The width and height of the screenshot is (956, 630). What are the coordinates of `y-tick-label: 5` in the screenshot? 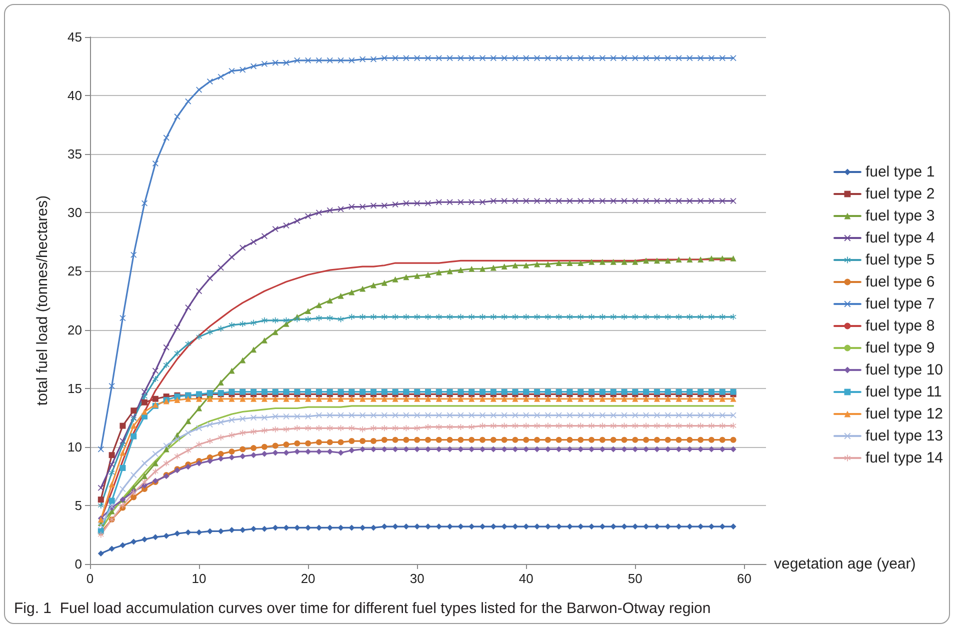 It's located at (78, 505).